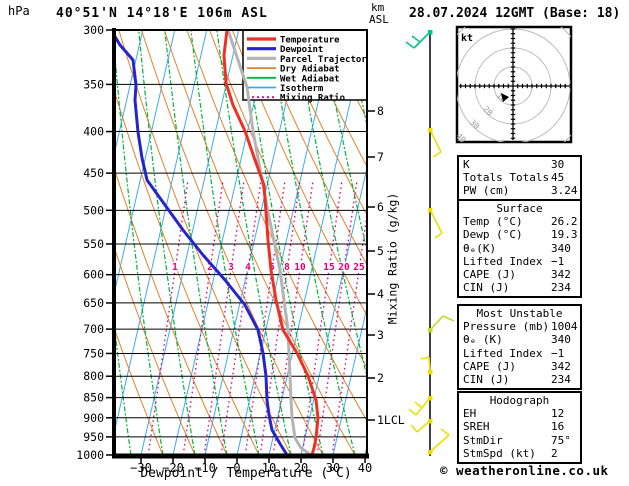 The image size is (629, 486). I want to click on wind-barb-staff, so click(430, 243).